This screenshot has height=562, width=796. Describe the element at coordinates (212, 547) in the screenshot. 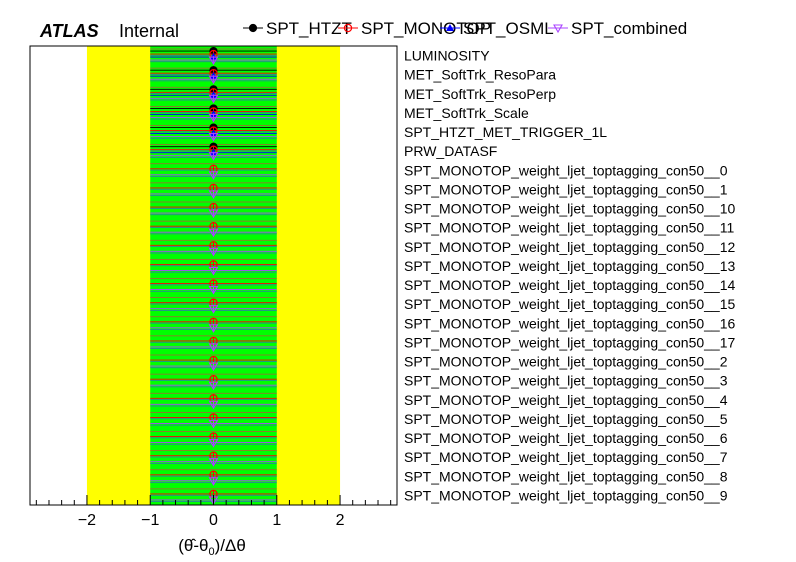

I see `x-axis-title: (θ̂-θ0)/Δθ` at that location.